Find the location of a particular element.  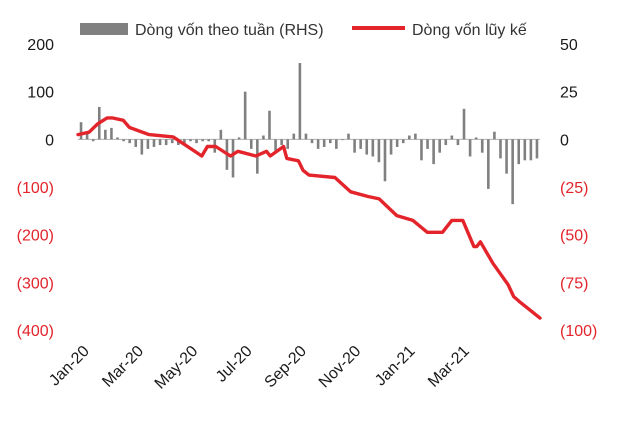

legend-label-weekly-flow: Dòng vốn theo tuần (RHS) is located at coordinates (229, 30).